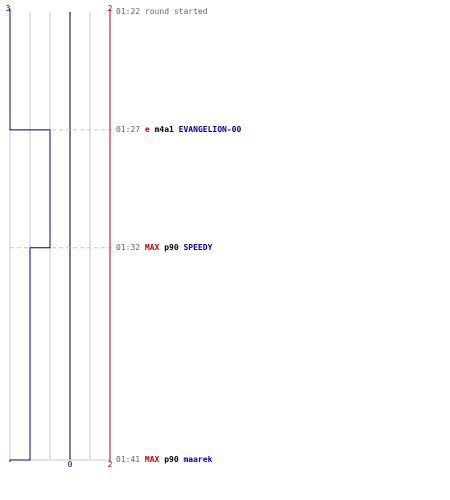 The height and width of the screenshot is (500, 450). What do you see at coordinates (128, 129) in the screenshot?
I see `event-time: 01:27` at bounding box center [128, 129].